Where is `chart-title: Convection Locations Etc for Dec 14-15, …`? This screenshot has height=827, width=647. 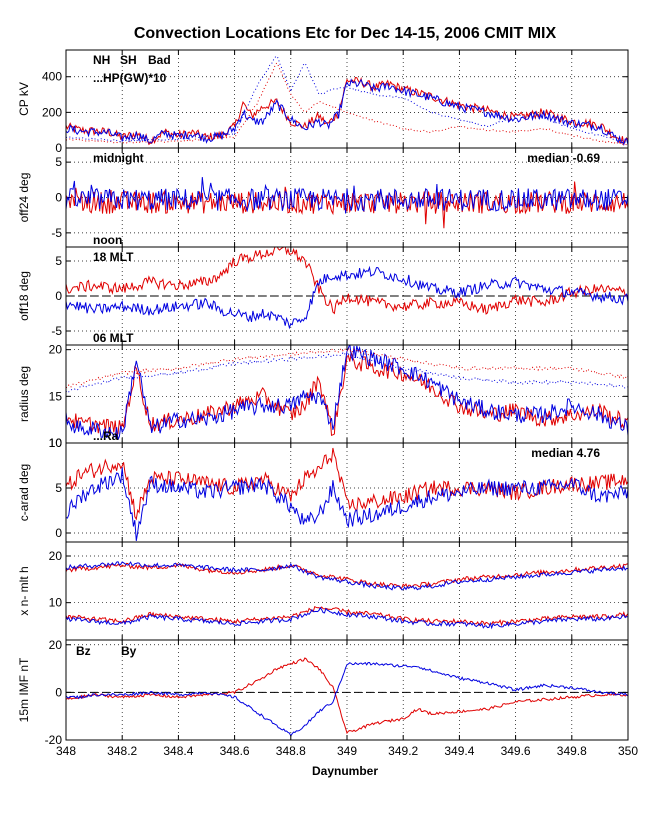 chart-title: Convection Locations Etc for Dec 14-15, … is located at coordinates (345, 33).